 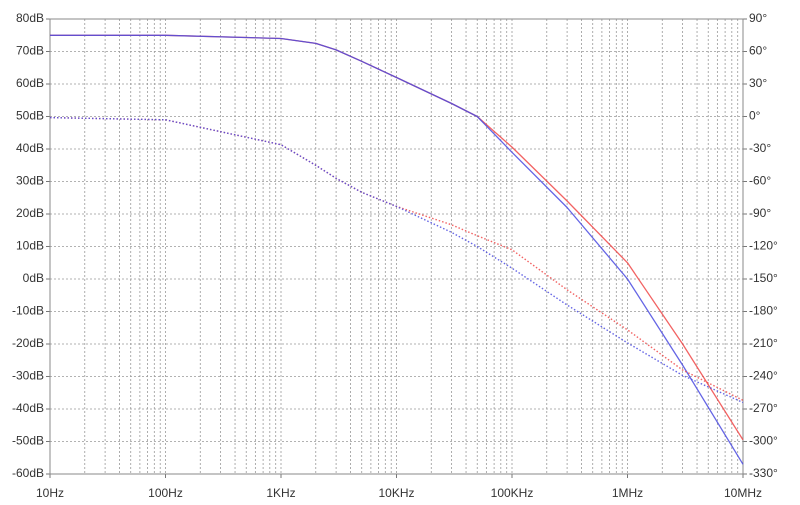 What do you see at coordinates (763, 408) in the screenshot?
I see `y2-tick-label: -270°` at bounding box center [763, 408].